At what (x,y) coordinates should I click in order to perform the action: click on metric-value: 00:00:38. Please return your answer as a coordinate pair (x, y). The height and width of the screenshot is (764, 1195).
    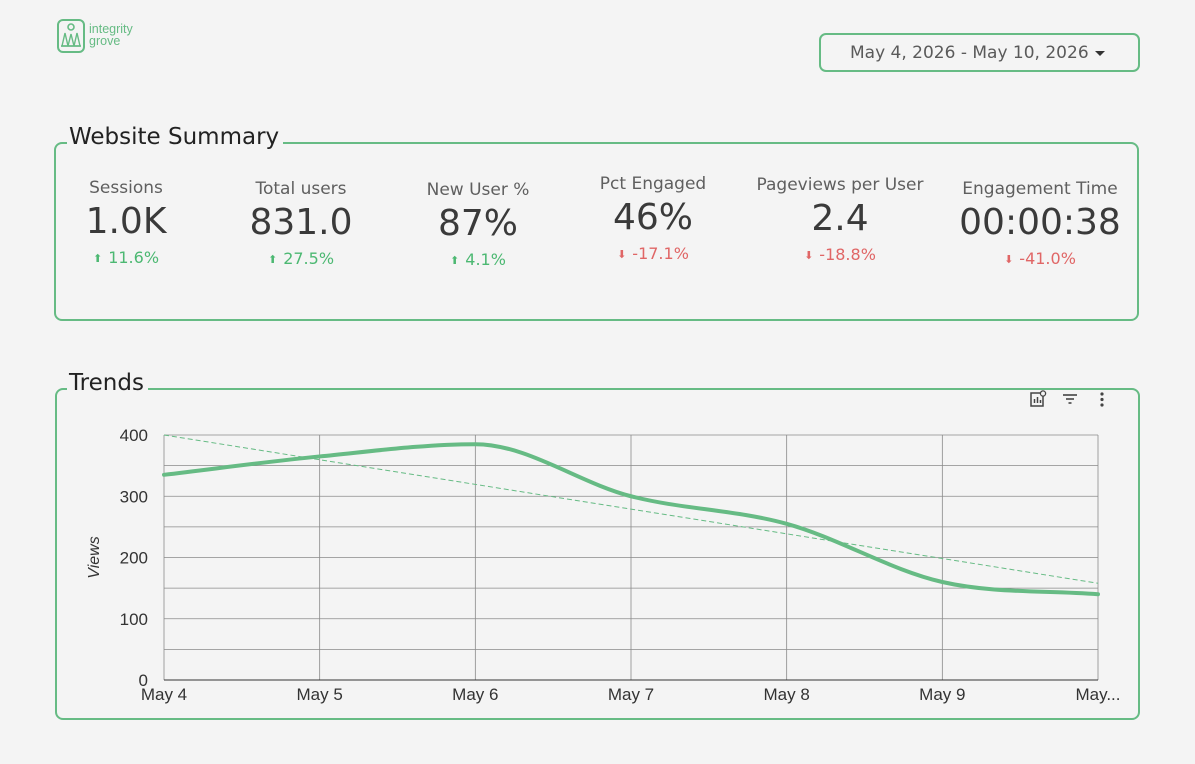
    Looking at the image, I should click on (1040, 222).